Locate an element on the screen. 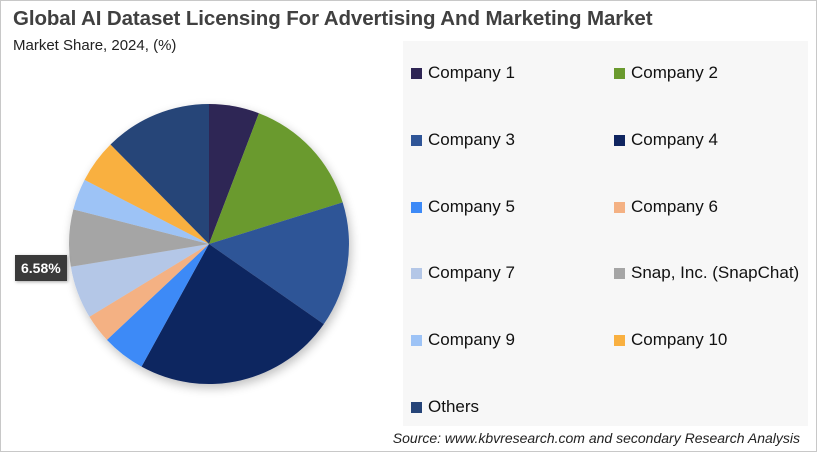 Image resolution: width=817 pixels, height=452 pixels. legend-item-company-3: Company 3 is located at coordinates (463, 140).